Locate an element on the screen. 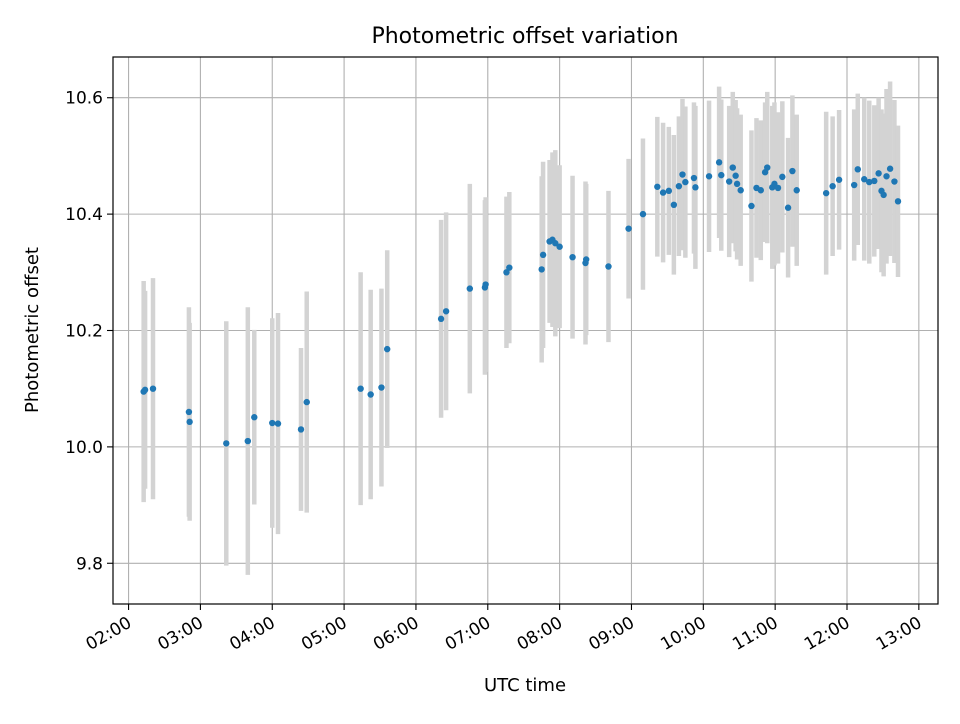 The image size is (960, 724). y-tick-label: 10.6 is located at coordinates (84, 99).